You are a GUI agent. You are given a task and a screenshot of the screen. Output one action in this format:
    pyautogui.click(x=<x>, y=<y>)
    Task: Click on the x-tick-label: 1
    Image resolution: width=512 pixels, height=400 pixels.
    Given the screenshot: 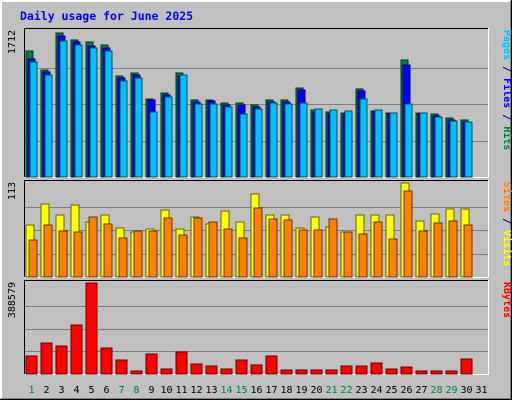 What is the action you would take?
    pyautogui.click(x=31, y=390)
    